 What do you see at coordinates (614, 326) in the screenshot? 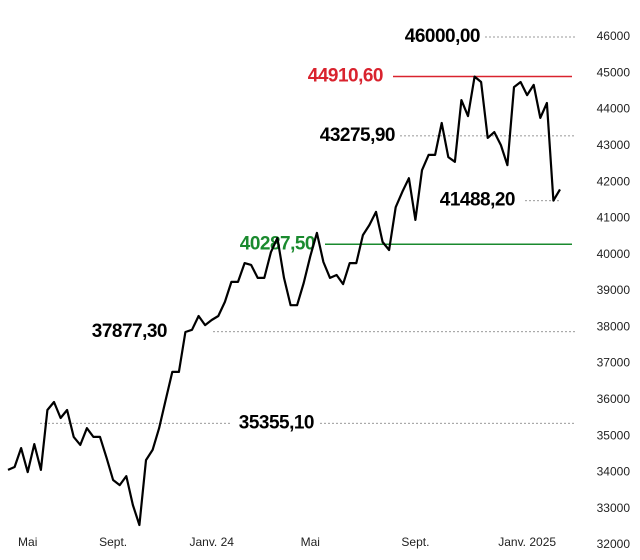
I see `y-tick-label: 38000` at bounding box center [614, 326].